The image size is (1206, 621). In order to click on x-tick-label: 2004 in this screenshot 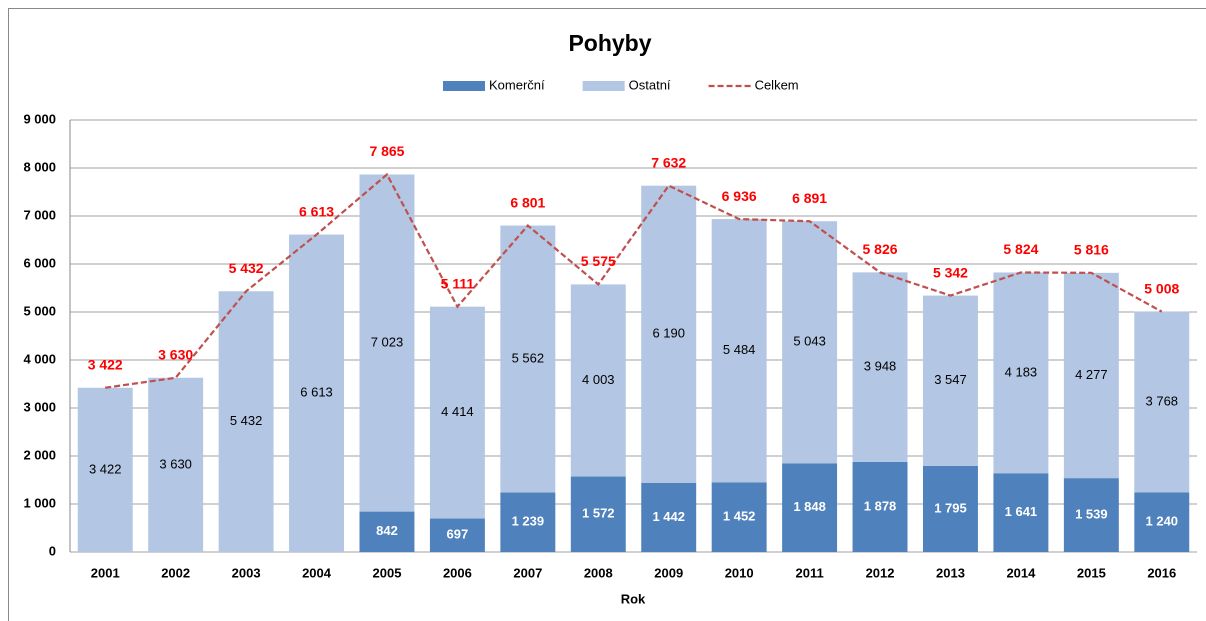, I will do `click(317, 572)`.